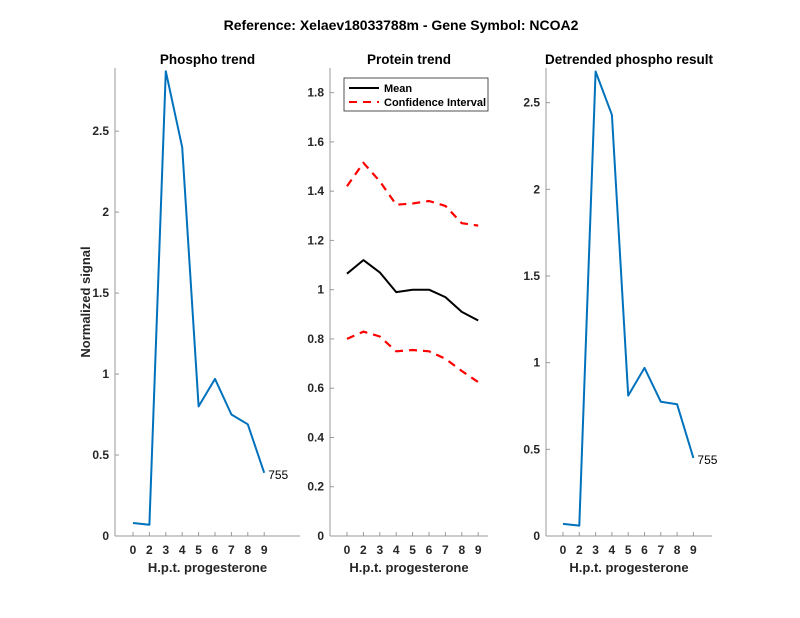 The height and width of the screenshot is (618, 800). I want to click on legend: Mean Confidence Interval, so click(416, 94).